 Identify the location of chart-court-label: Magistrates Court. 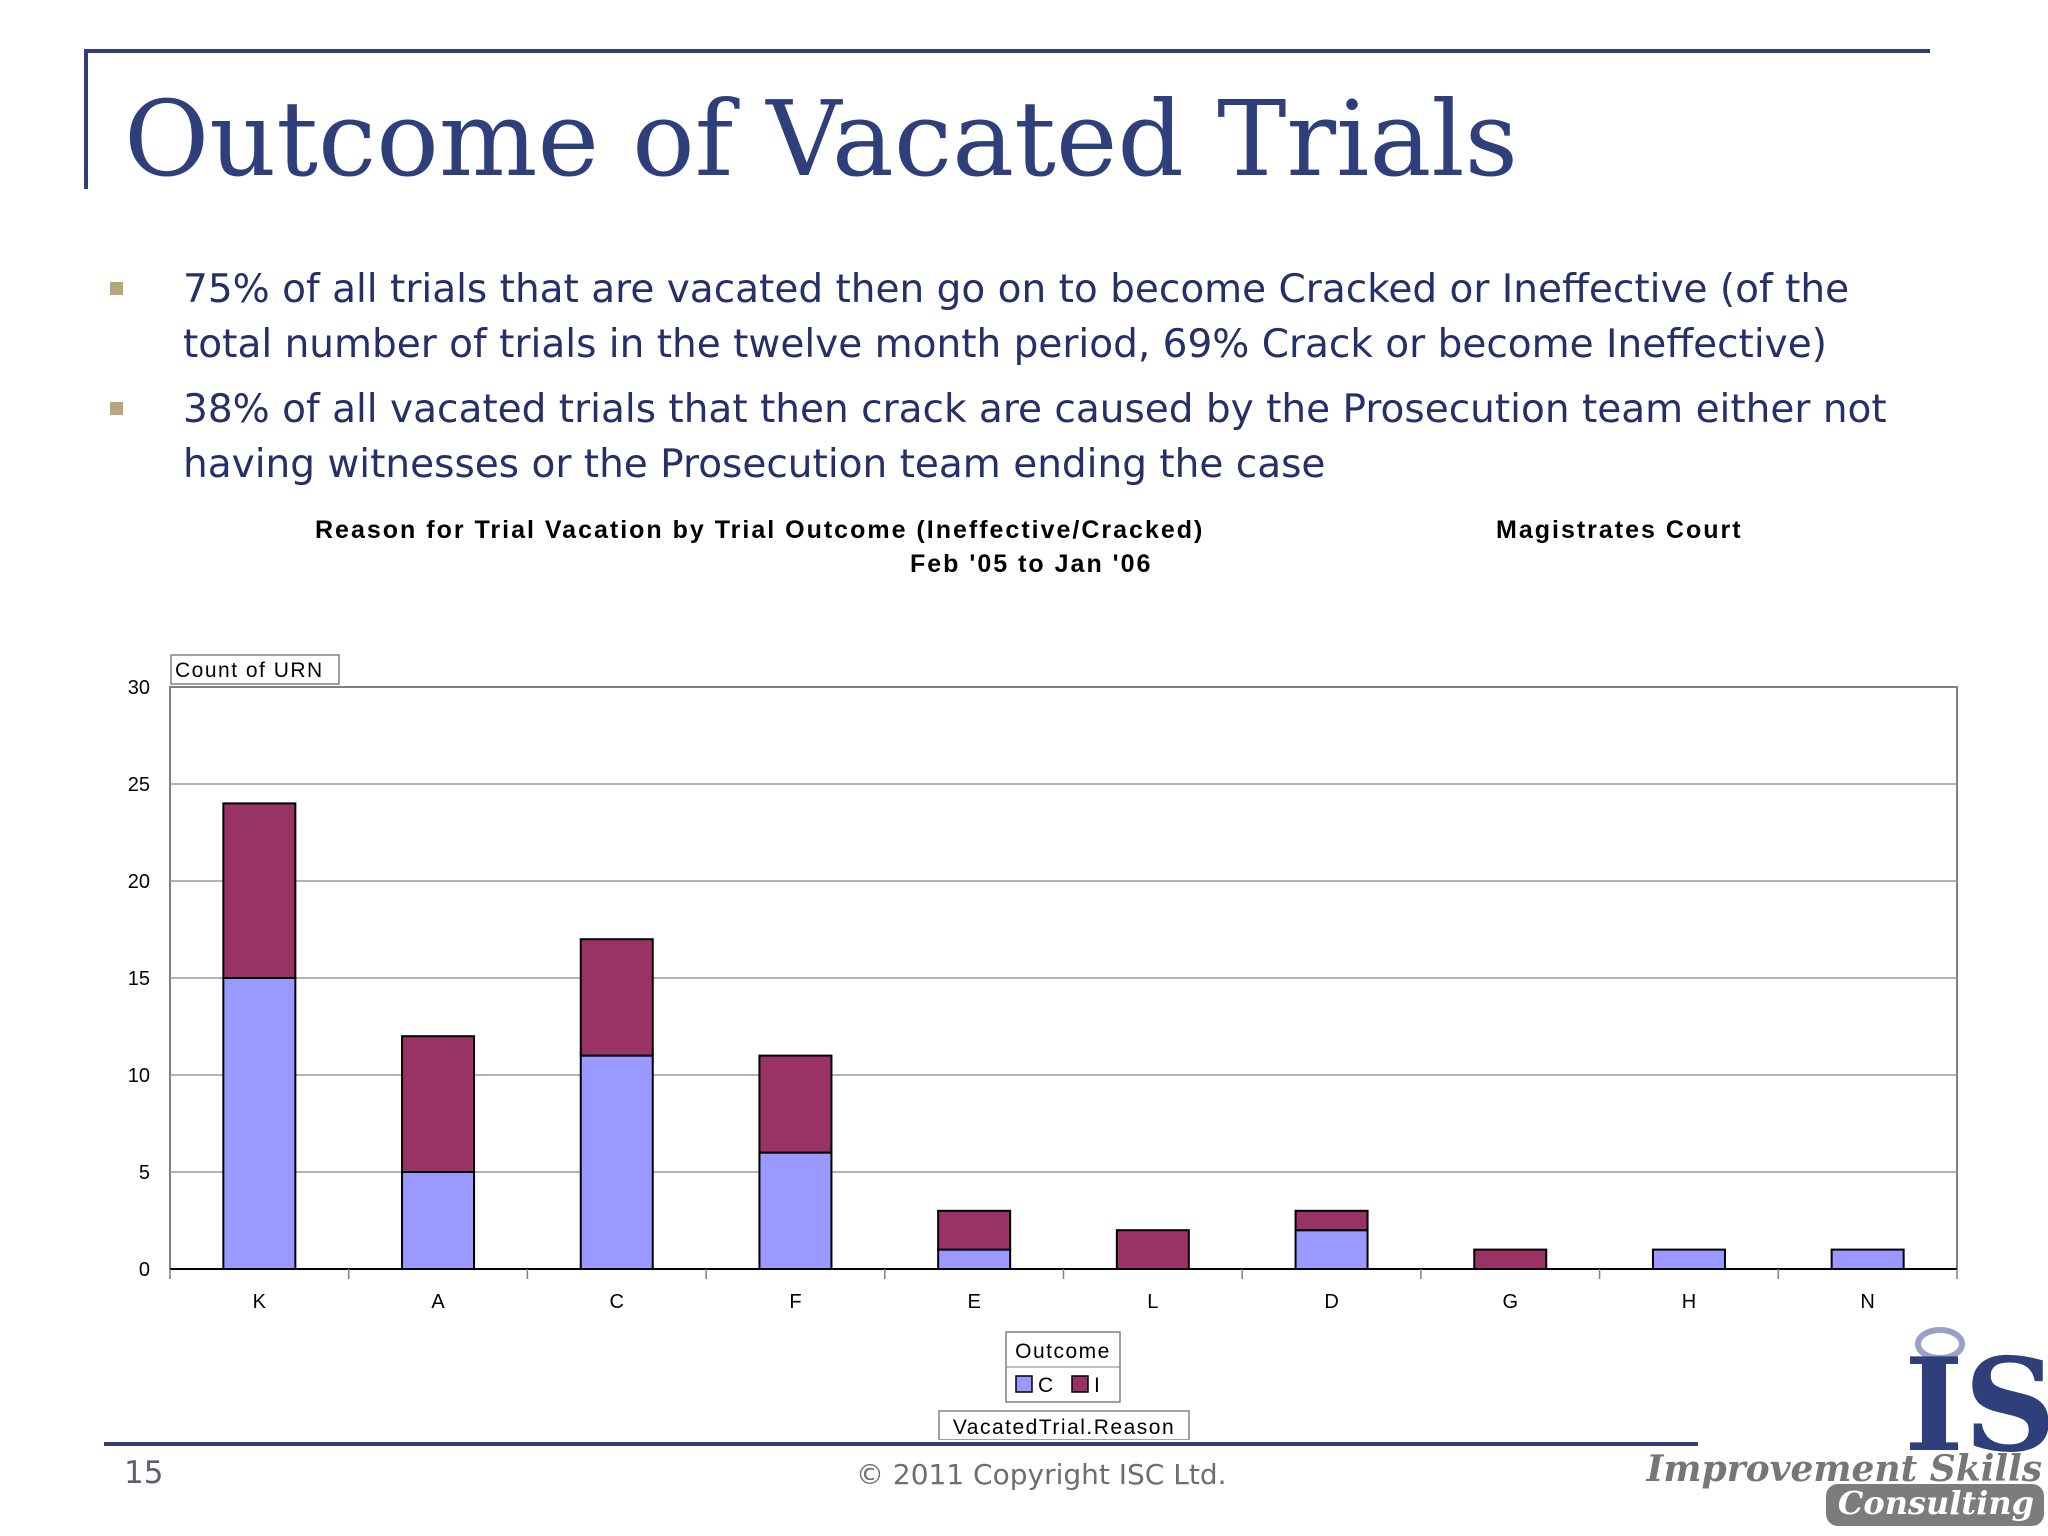
(1619, 530).